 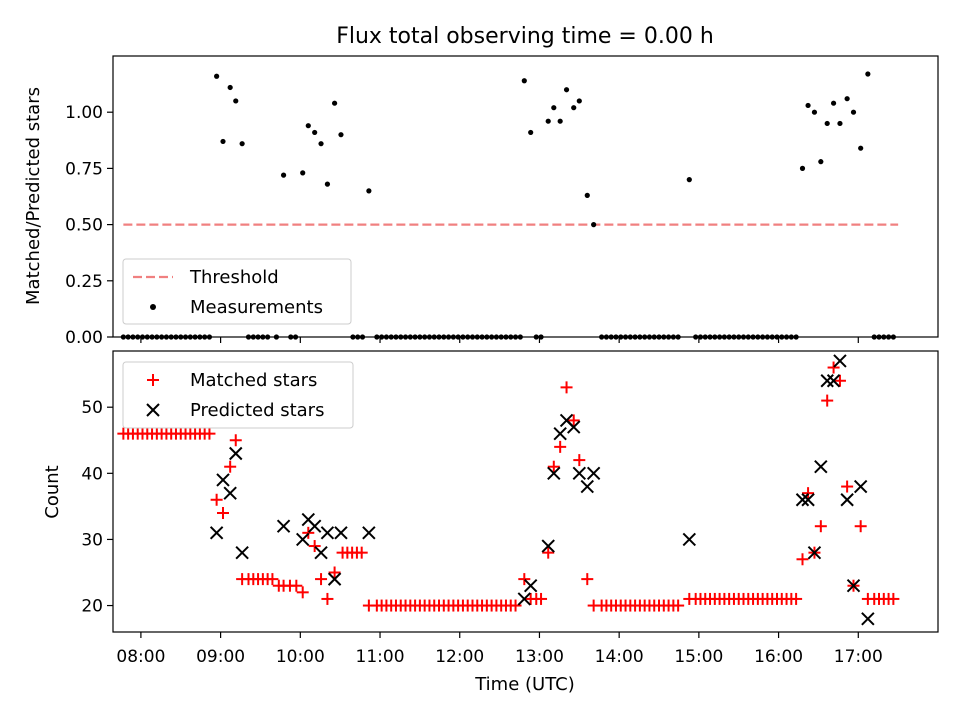 What do you see at coordinates (253, 380) in the screenshot?
I see `legend-matched-label: Matched stars` at bounding box center [253, 380].